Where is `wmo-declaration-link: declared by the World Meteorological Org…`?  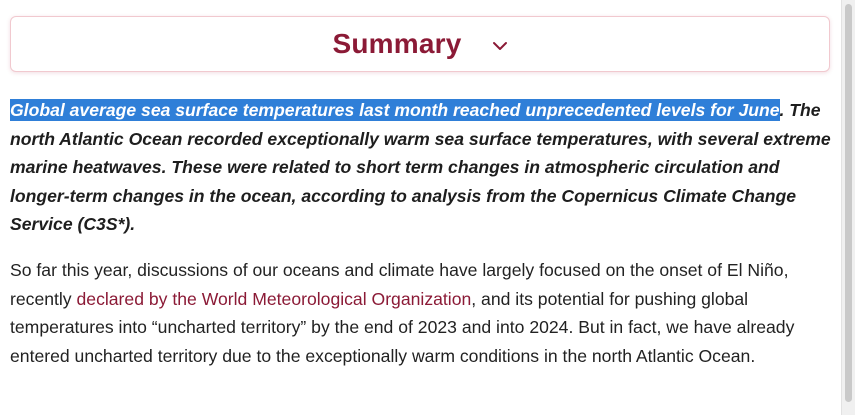
wmo-declaration-link: declared by the World Meteorological Org… is located at coordinates (274, 298).